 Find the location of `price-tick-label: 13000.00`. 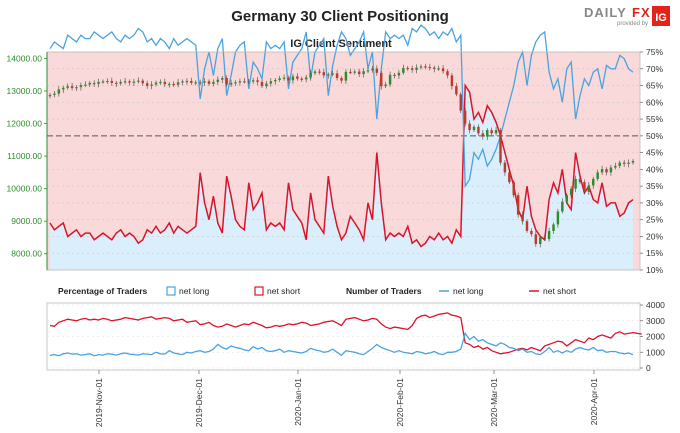

price-tick-label: 13000.00 is located at coordinates (25, 91).